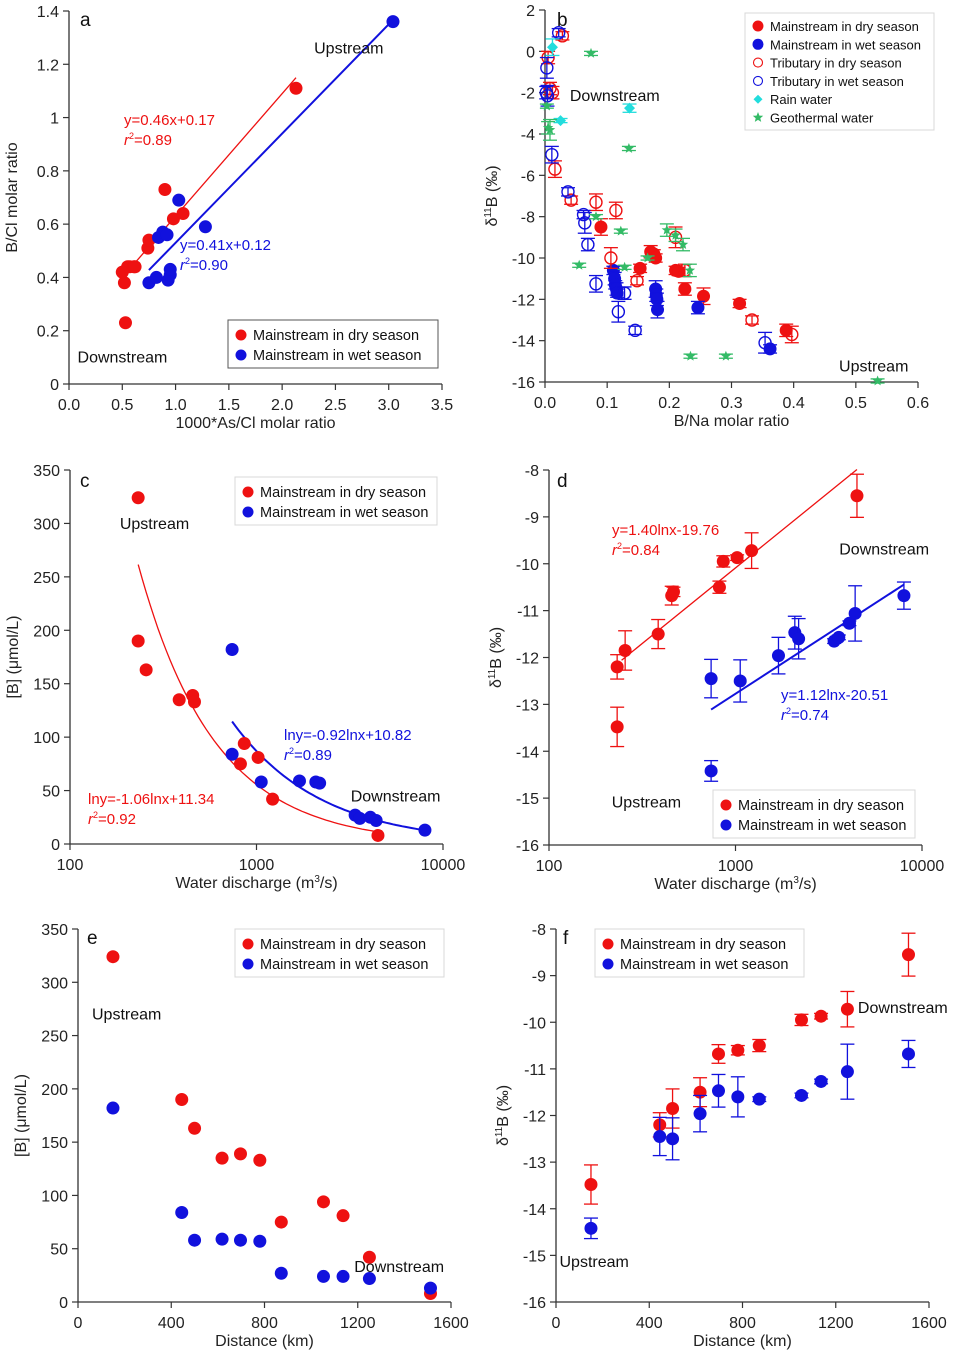 The width and height of the screenshot is (956, 1360). What do you see at coordinates (12, 197) in the screenshot?
I see `y-axis-title: B/Cl molar ratio` at bounding box center [12, 197].